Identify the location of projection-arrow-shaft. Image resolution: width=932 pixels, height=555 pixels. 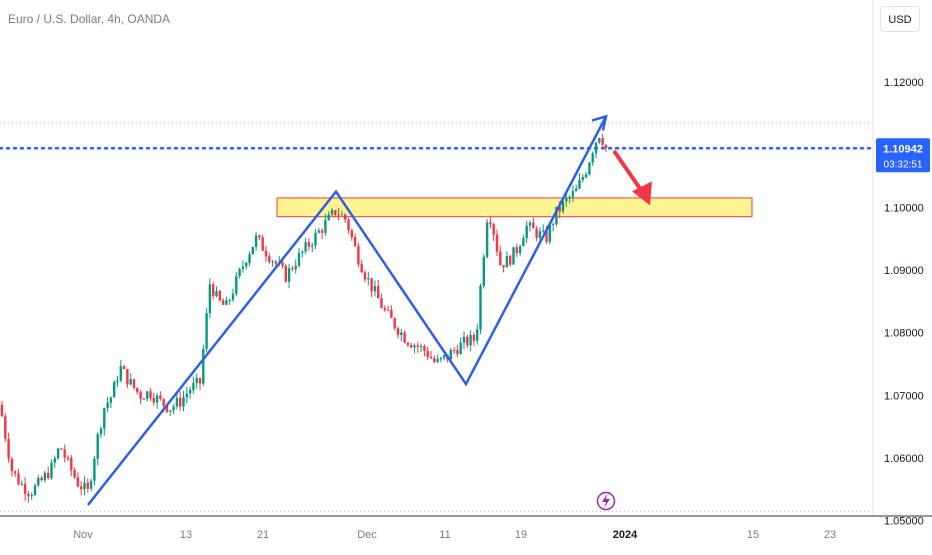
(628, 171).